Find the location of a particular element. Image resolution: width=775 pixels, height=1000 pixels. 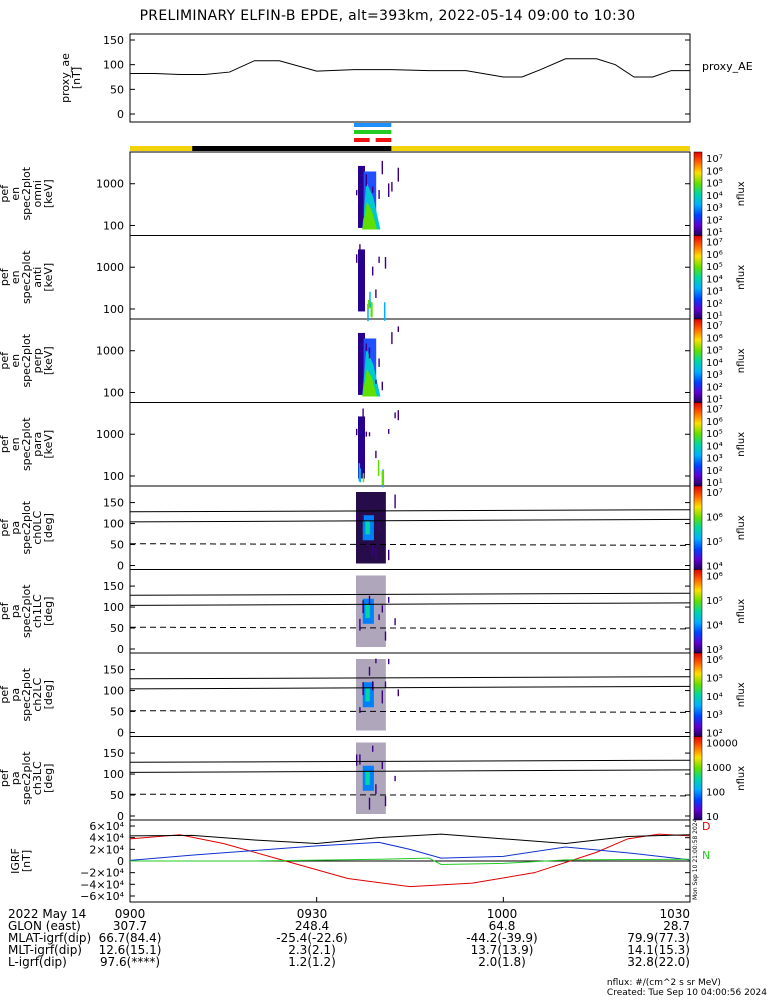

colorbar-tick-label: 10⁶ is located at coordinates (714, 422).